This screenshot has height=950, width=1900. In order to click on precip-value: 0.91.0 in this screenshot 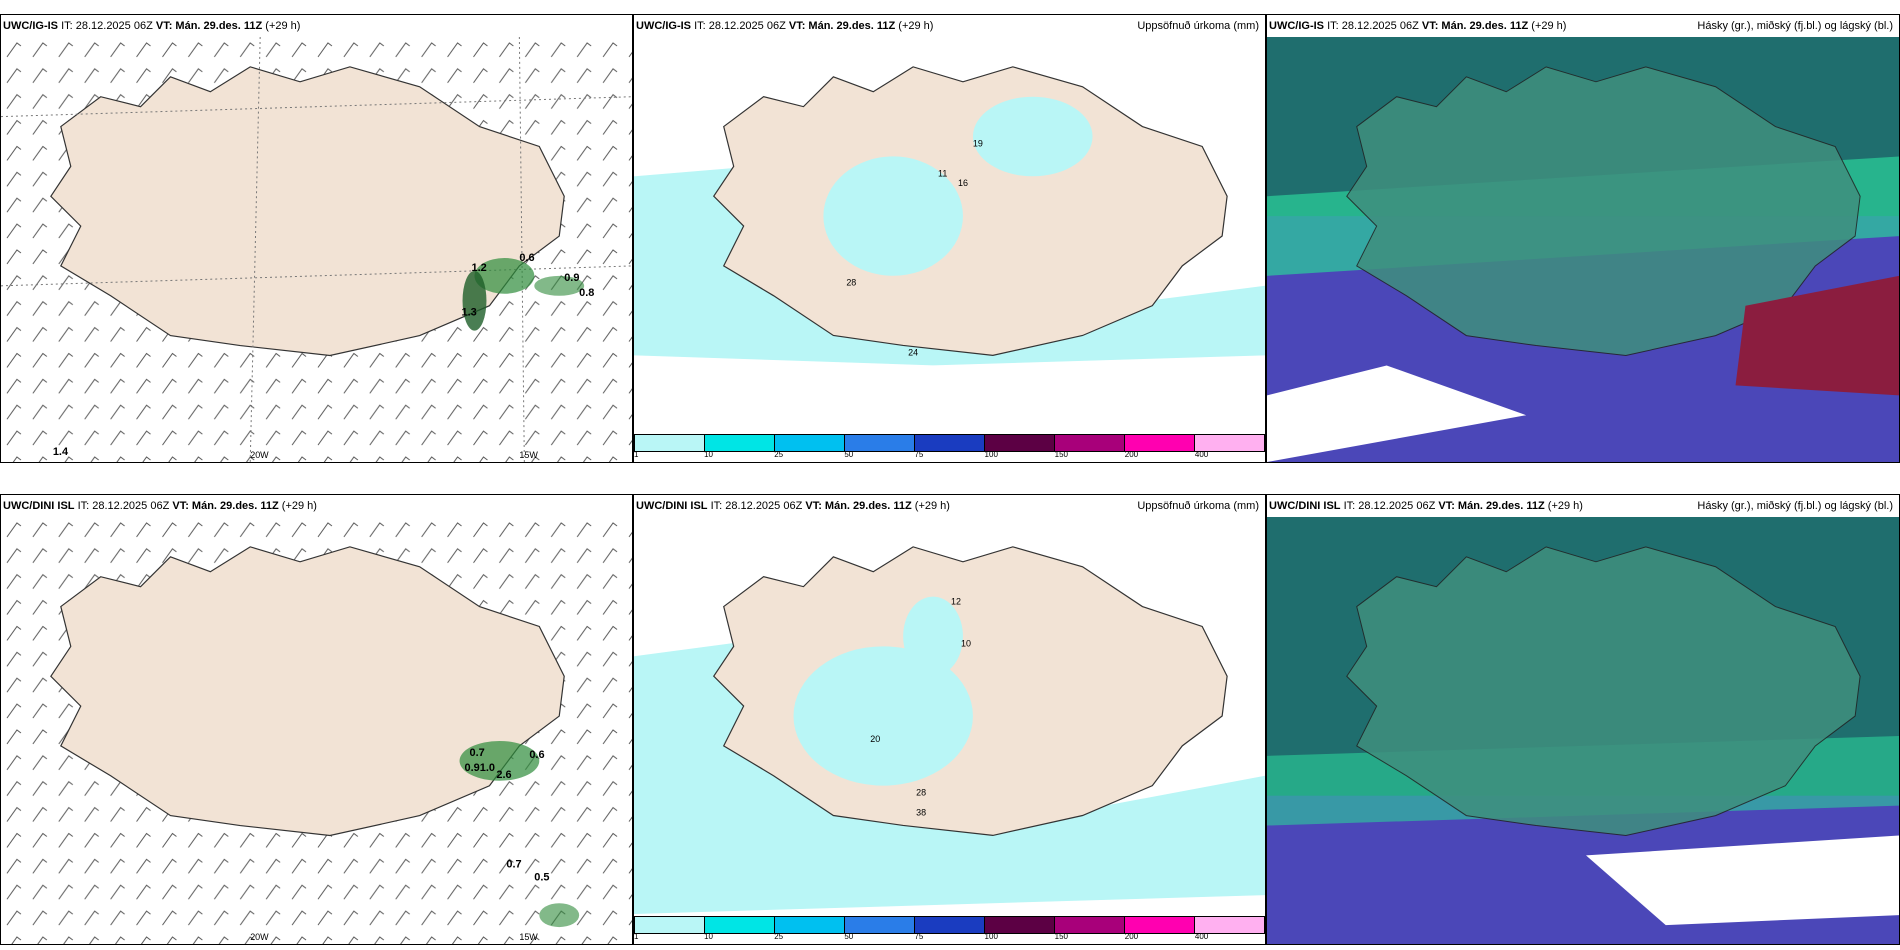, I will do `click(480, 768)`.